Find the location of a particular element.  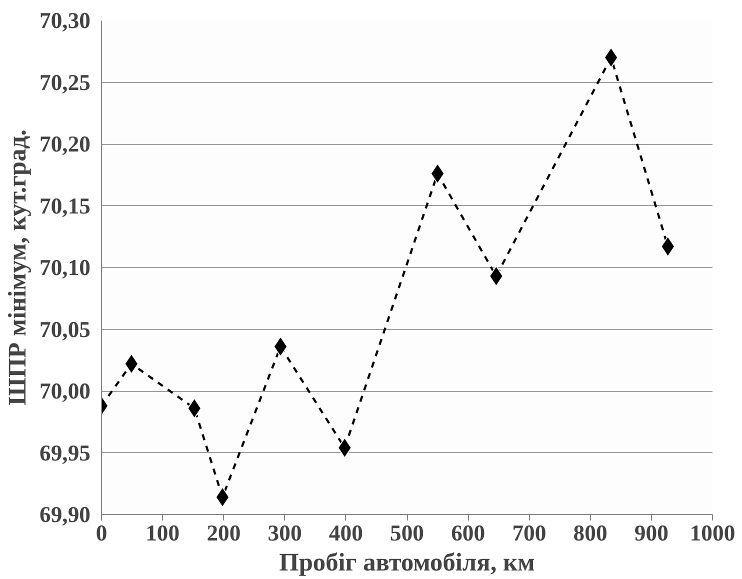

y-tick-label: 70,00 is located at coordinates (65, 391).